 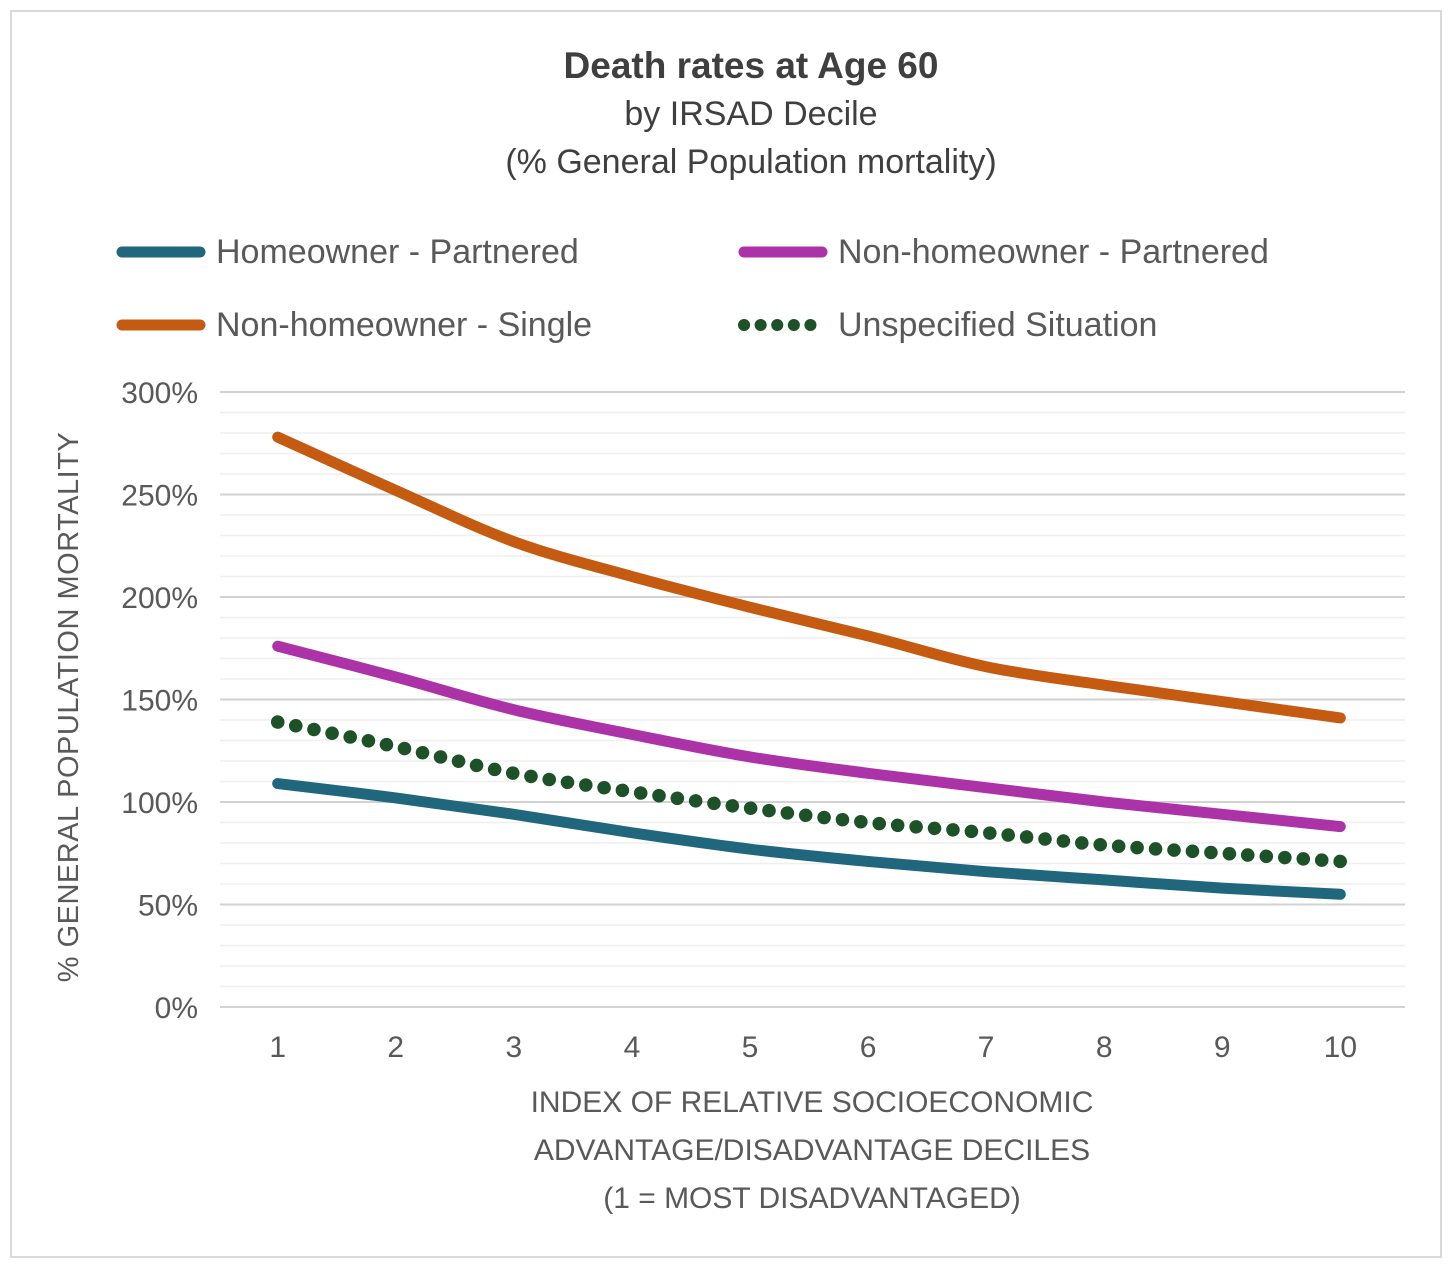 What do you see at coordinates (998, 324) in the screenshot?
I see `legend-item-label: Unspecified Situation` at bounding box center [998, 324].